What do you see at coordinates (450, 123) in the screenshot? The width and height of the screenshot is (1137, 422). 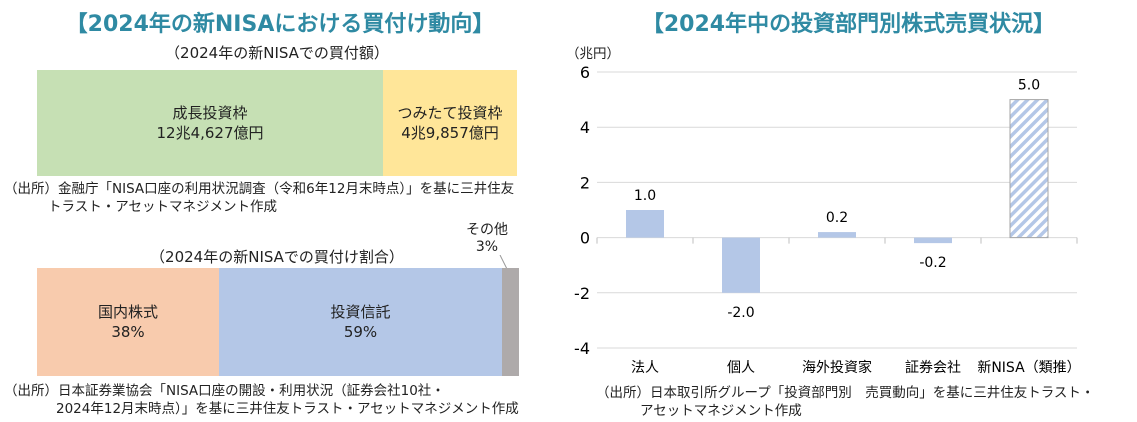 I see `segment-tsumitate: つみたて投資枠 4兆9,857億円` at bounding box center [450, 123].